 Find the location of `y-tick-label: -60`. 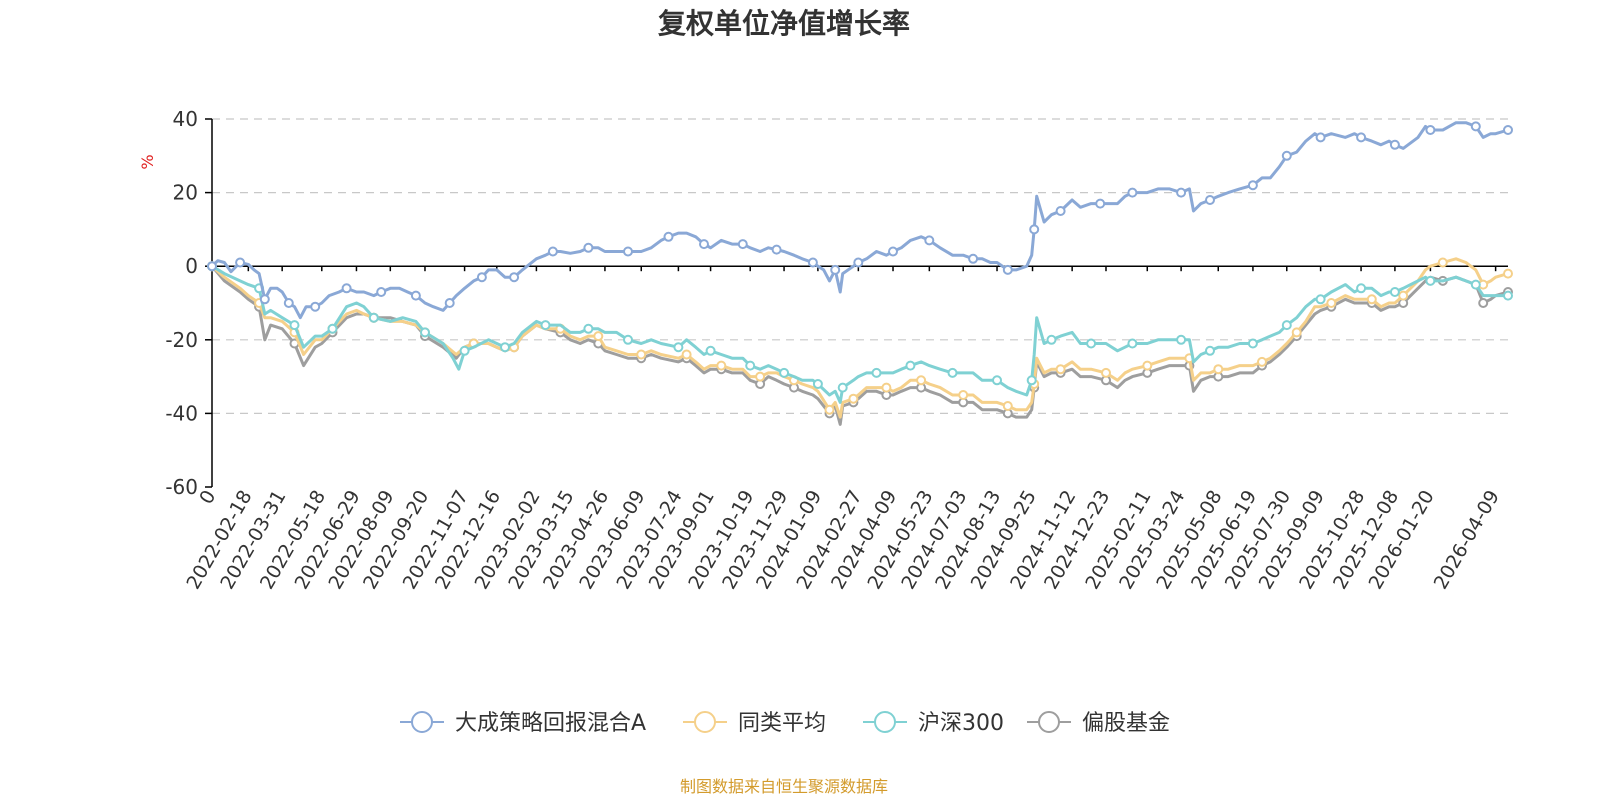

y-tick-label: -60 is located at coordinates (181, 487).